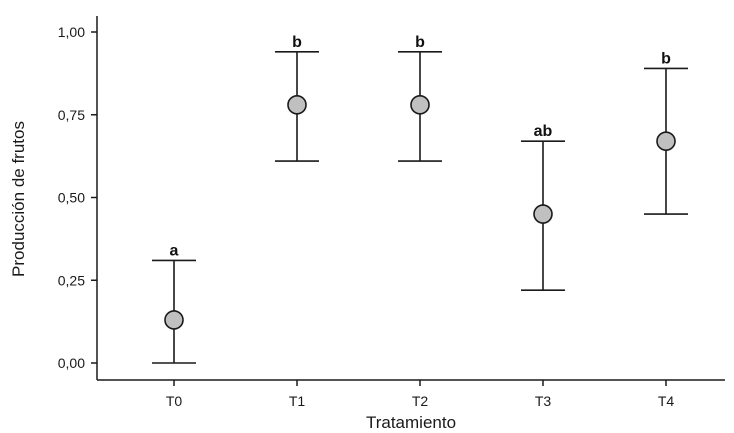 The height and width of the screenshot is (433, 734). I want to click on x-tick-label: T0, so click(174, 401).